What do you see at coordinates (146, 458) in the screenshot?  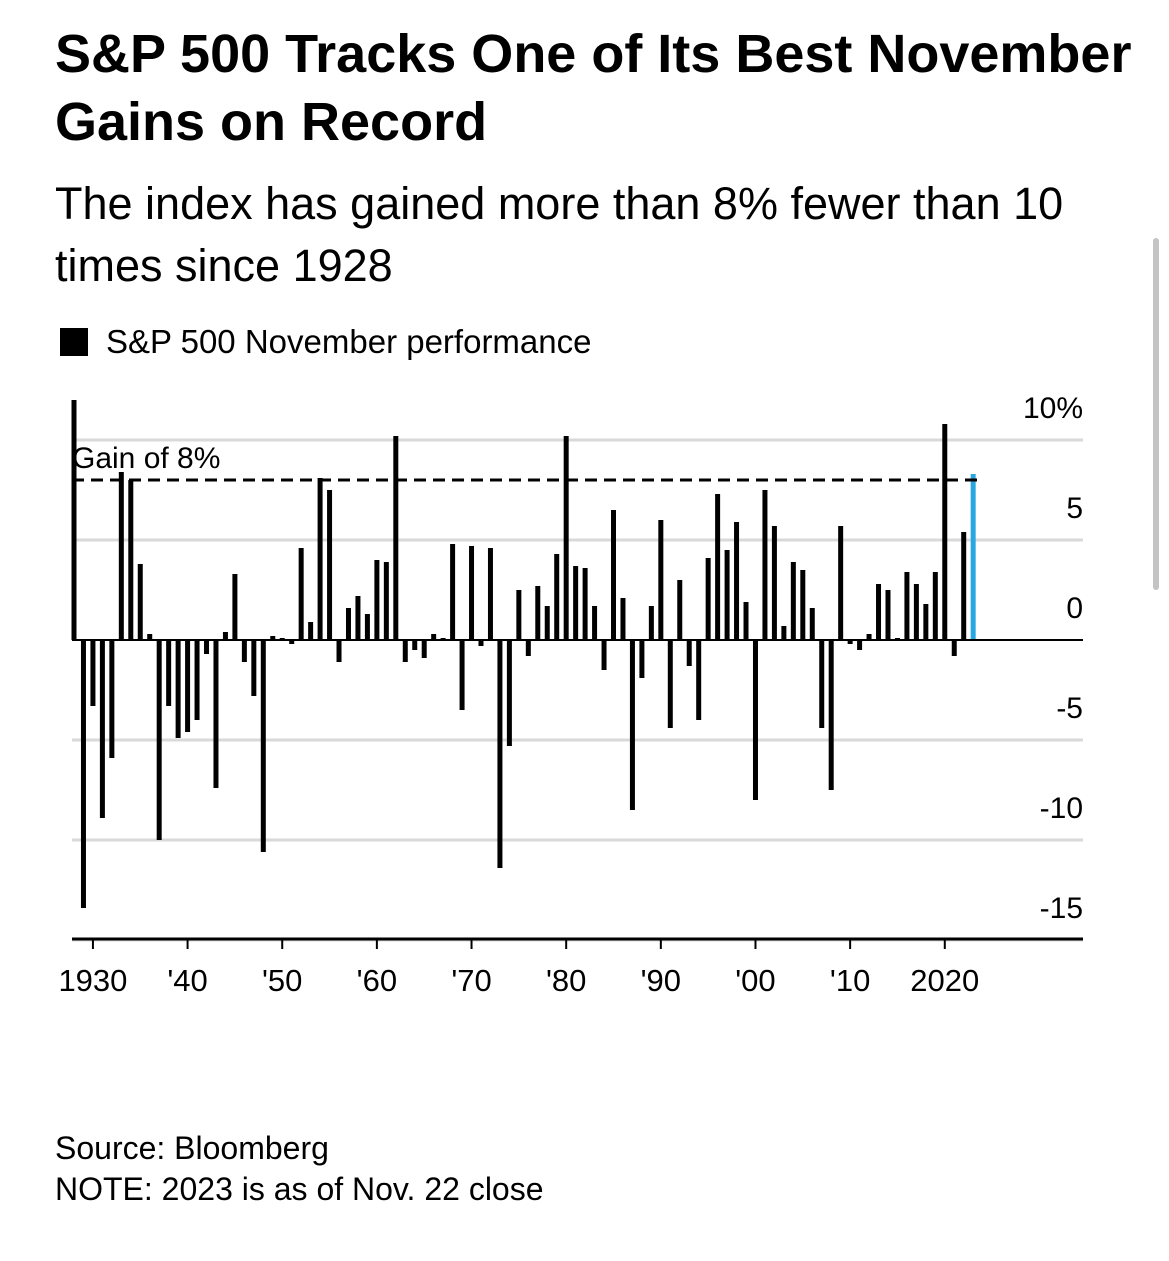 I see `reference-line-label: Gain of 8%` at bounding box center [146, 458].